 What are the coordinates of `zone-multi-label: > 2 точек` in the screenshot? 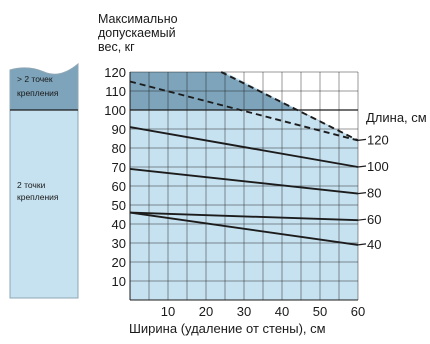 It's located at (35, 79).